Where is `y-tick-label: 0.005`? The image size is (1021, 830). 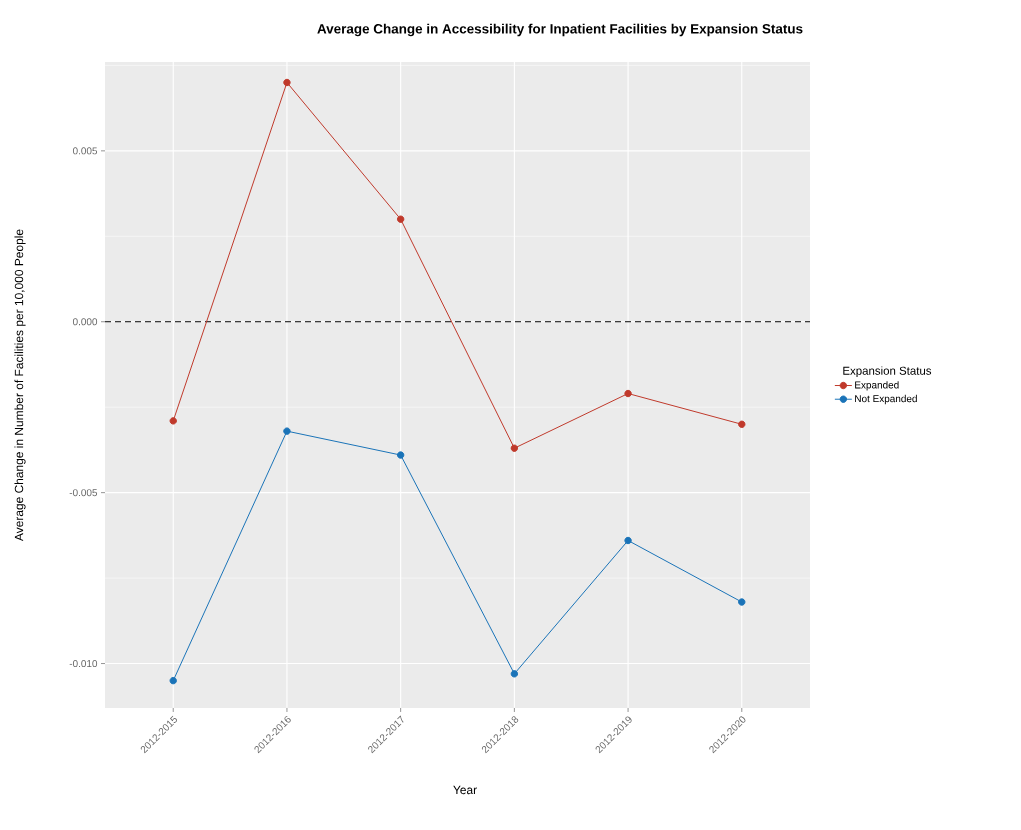 y-tick-label: 0.005 is located at coordinates (85, 151).